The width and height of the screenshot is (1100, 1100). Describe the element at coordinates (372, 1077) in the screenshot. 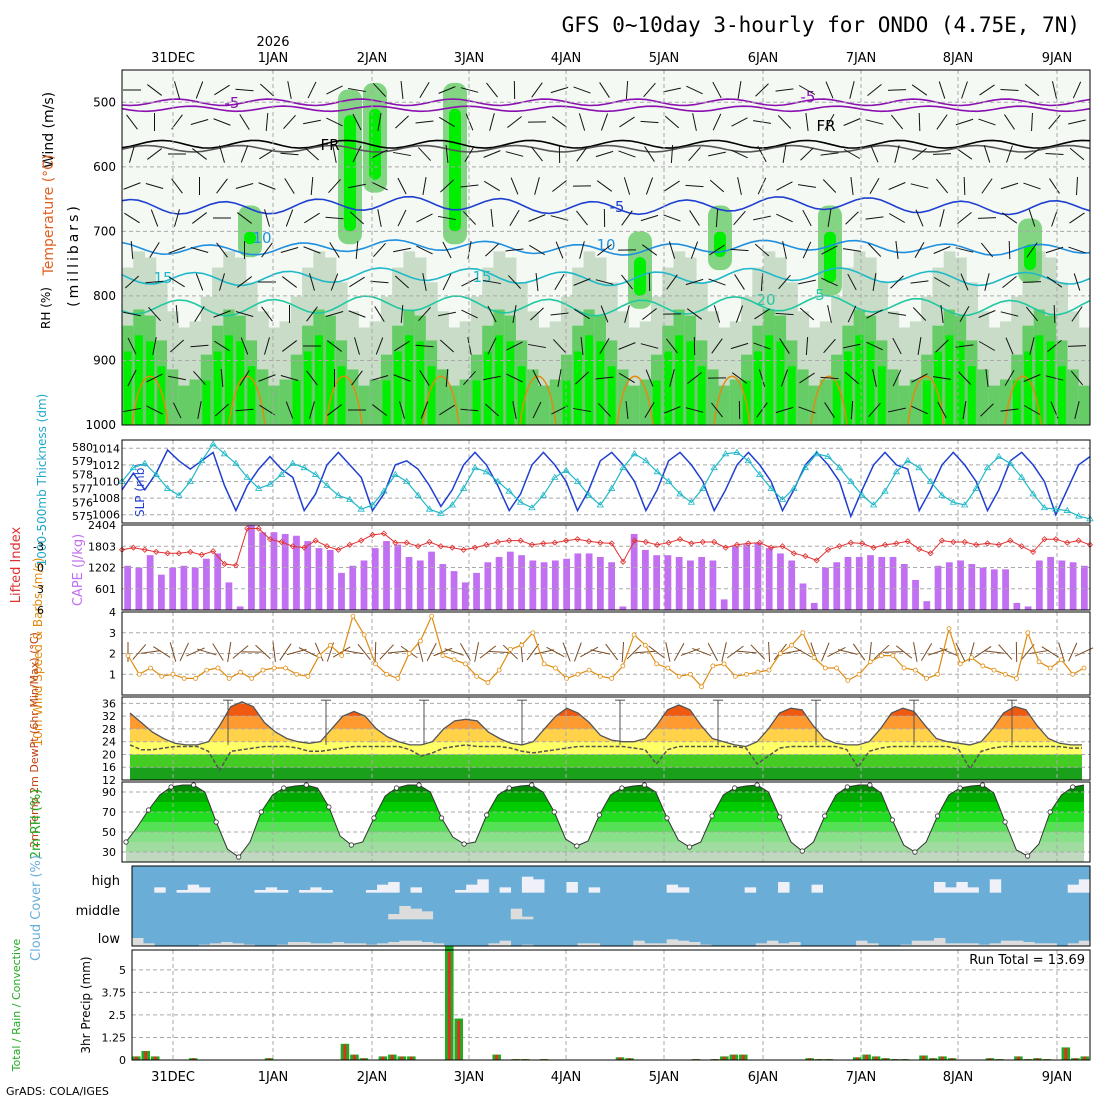

I see `day-label-bottom: 2JAN` at that location.